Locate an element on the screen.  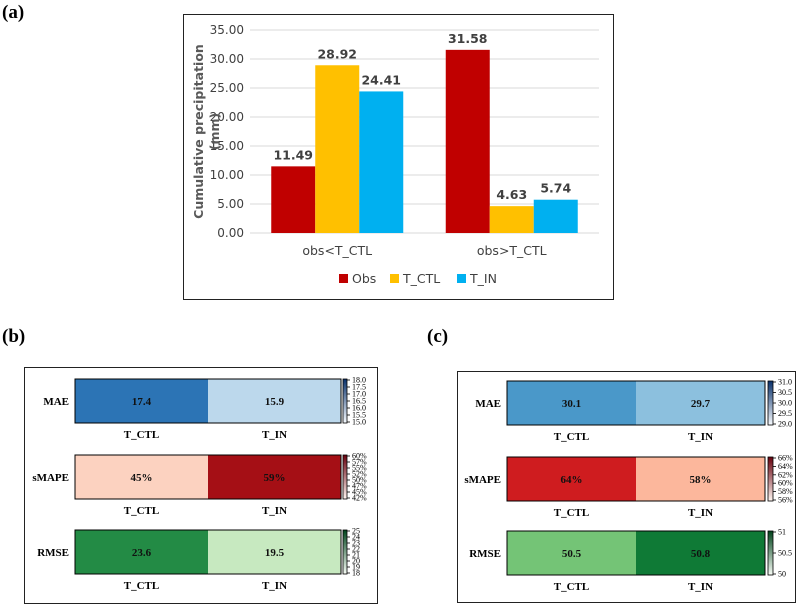
colorbar-tick-label: 22 is located at coordinates (356, 549).